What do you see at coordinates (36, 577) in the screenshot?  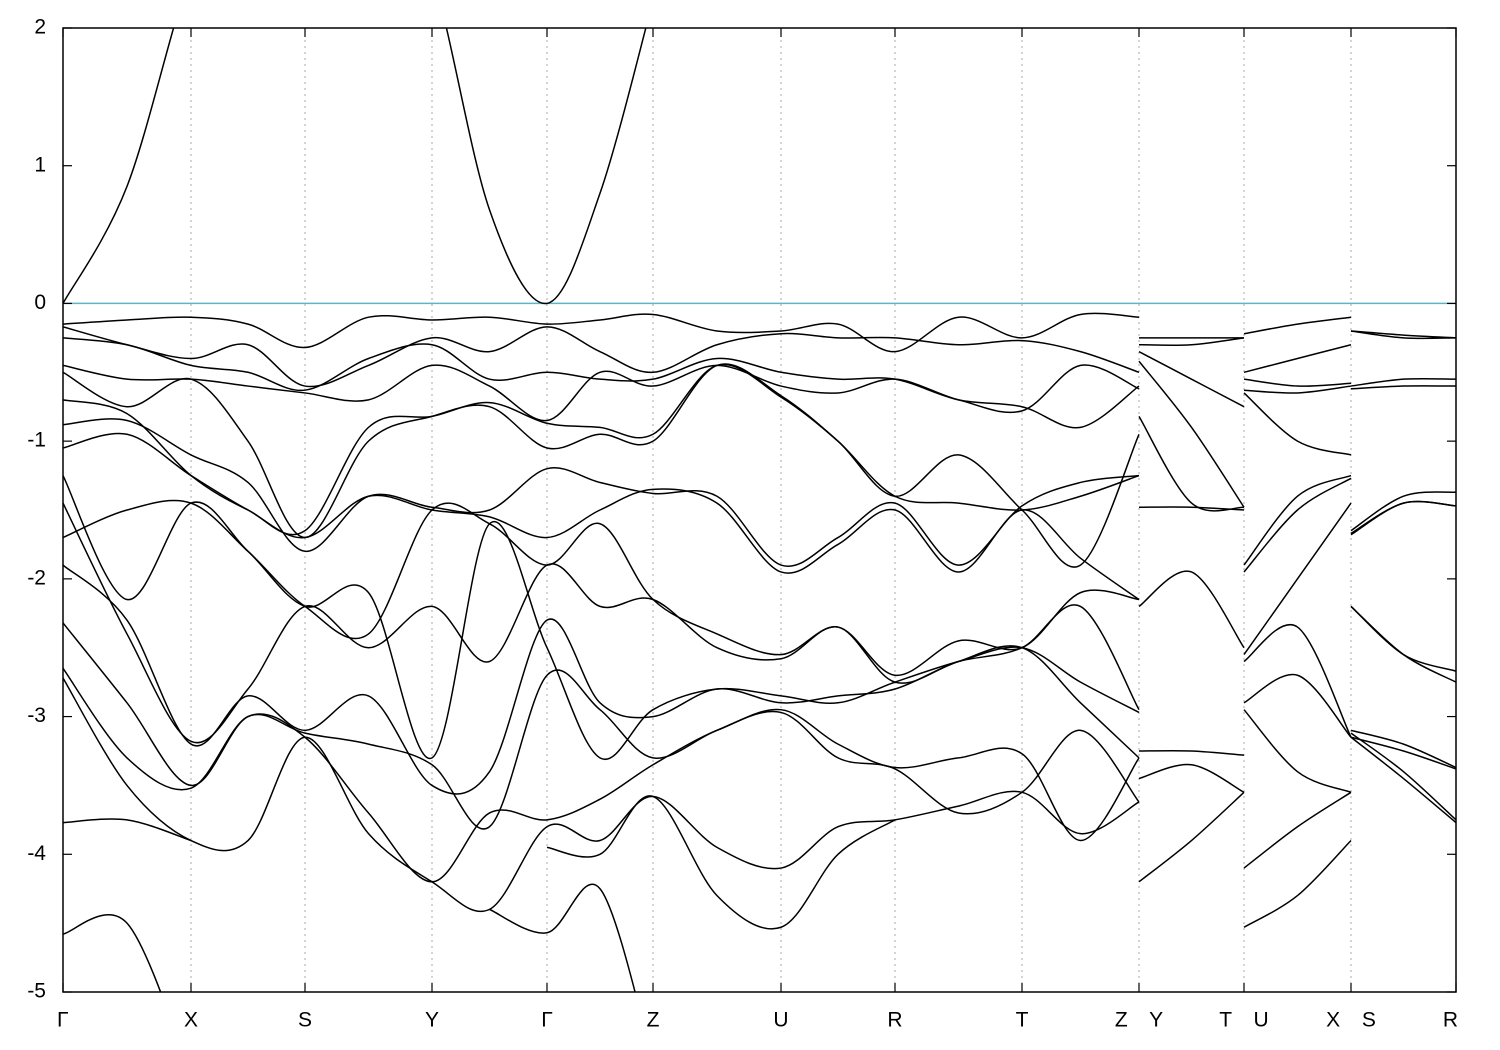 I see `y-tick-label: -2` at bounding box center [36, 577].